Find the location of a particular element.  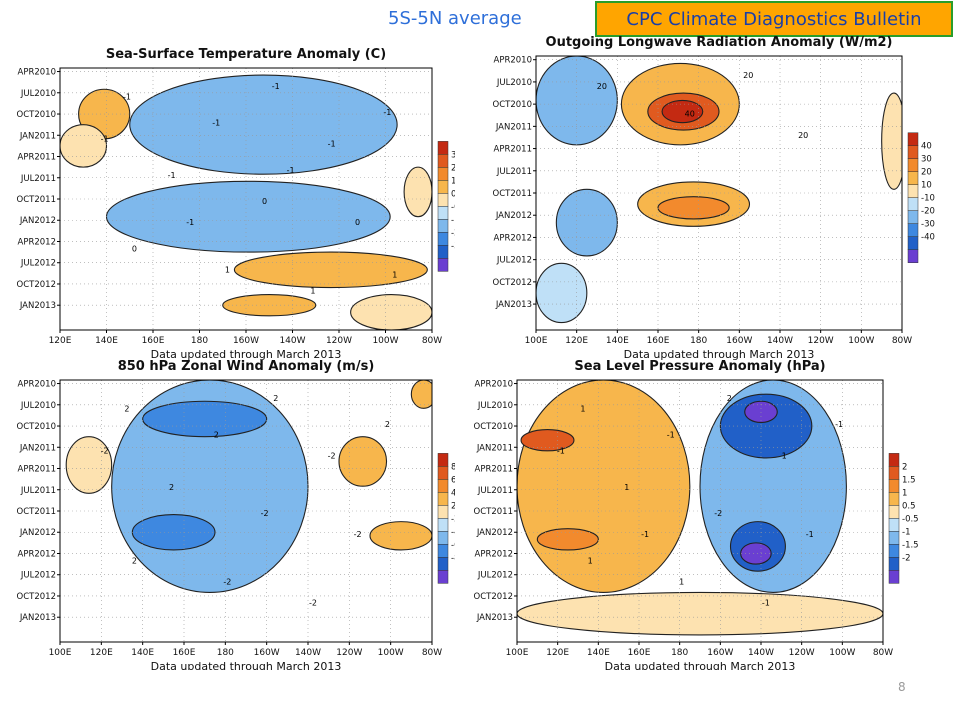

chart-title: Sea Level Pressure Anomaly (hPa) is located at coordinates (699, 366).